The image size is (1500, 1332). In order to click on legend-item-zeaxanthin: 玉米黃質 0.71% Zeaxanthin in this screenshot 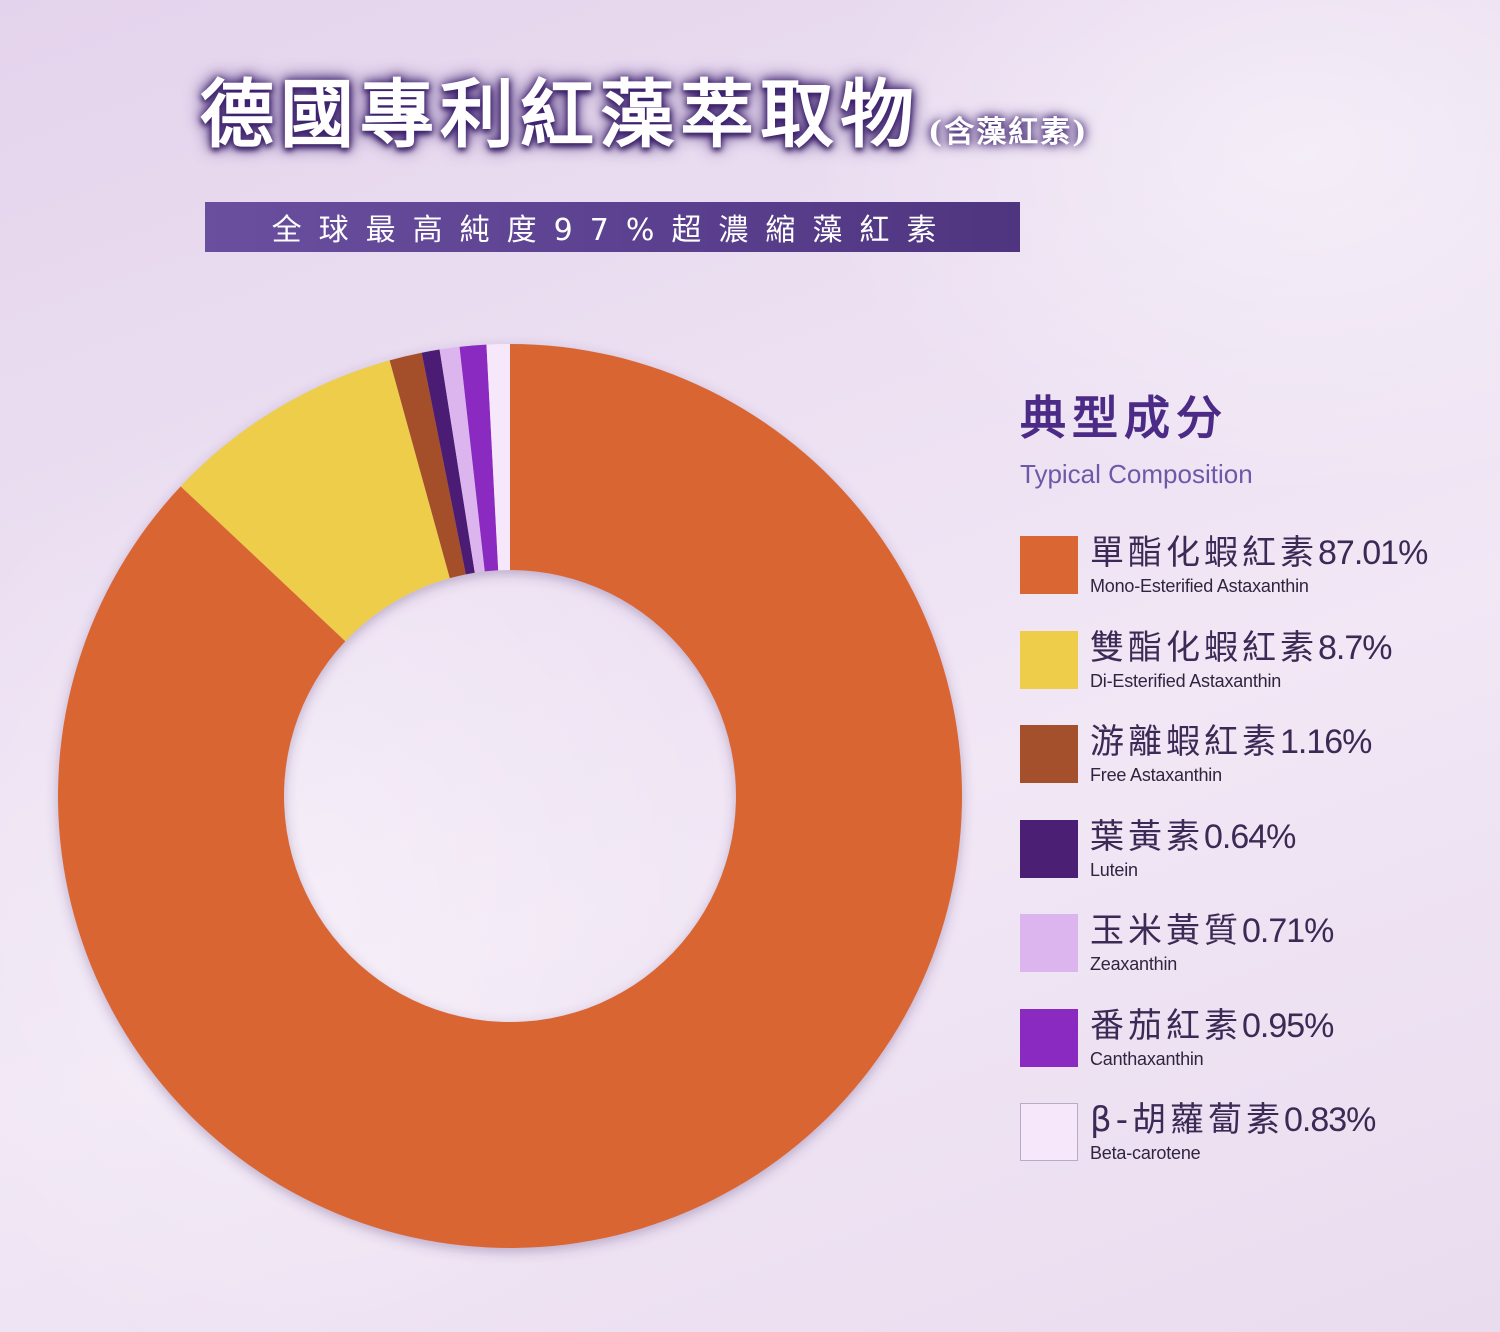, I will do `click(1250, 945)`.